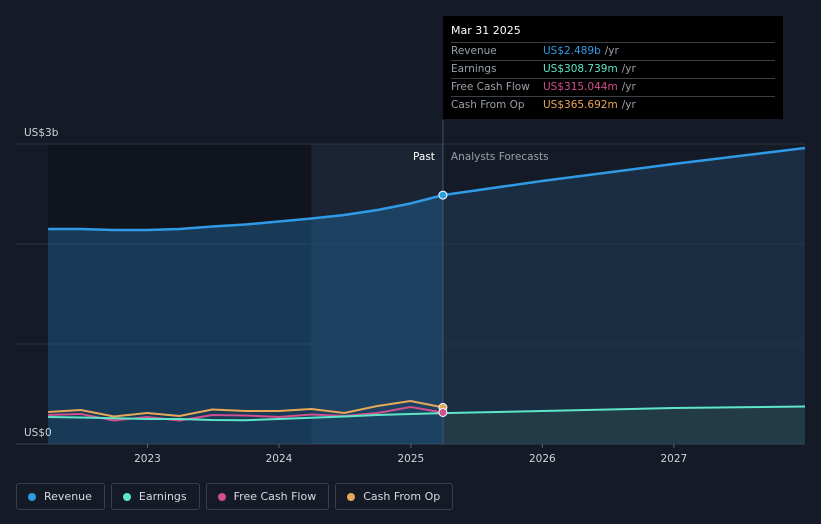  I want to click on revenue-forecast-line, so click(624, 171).